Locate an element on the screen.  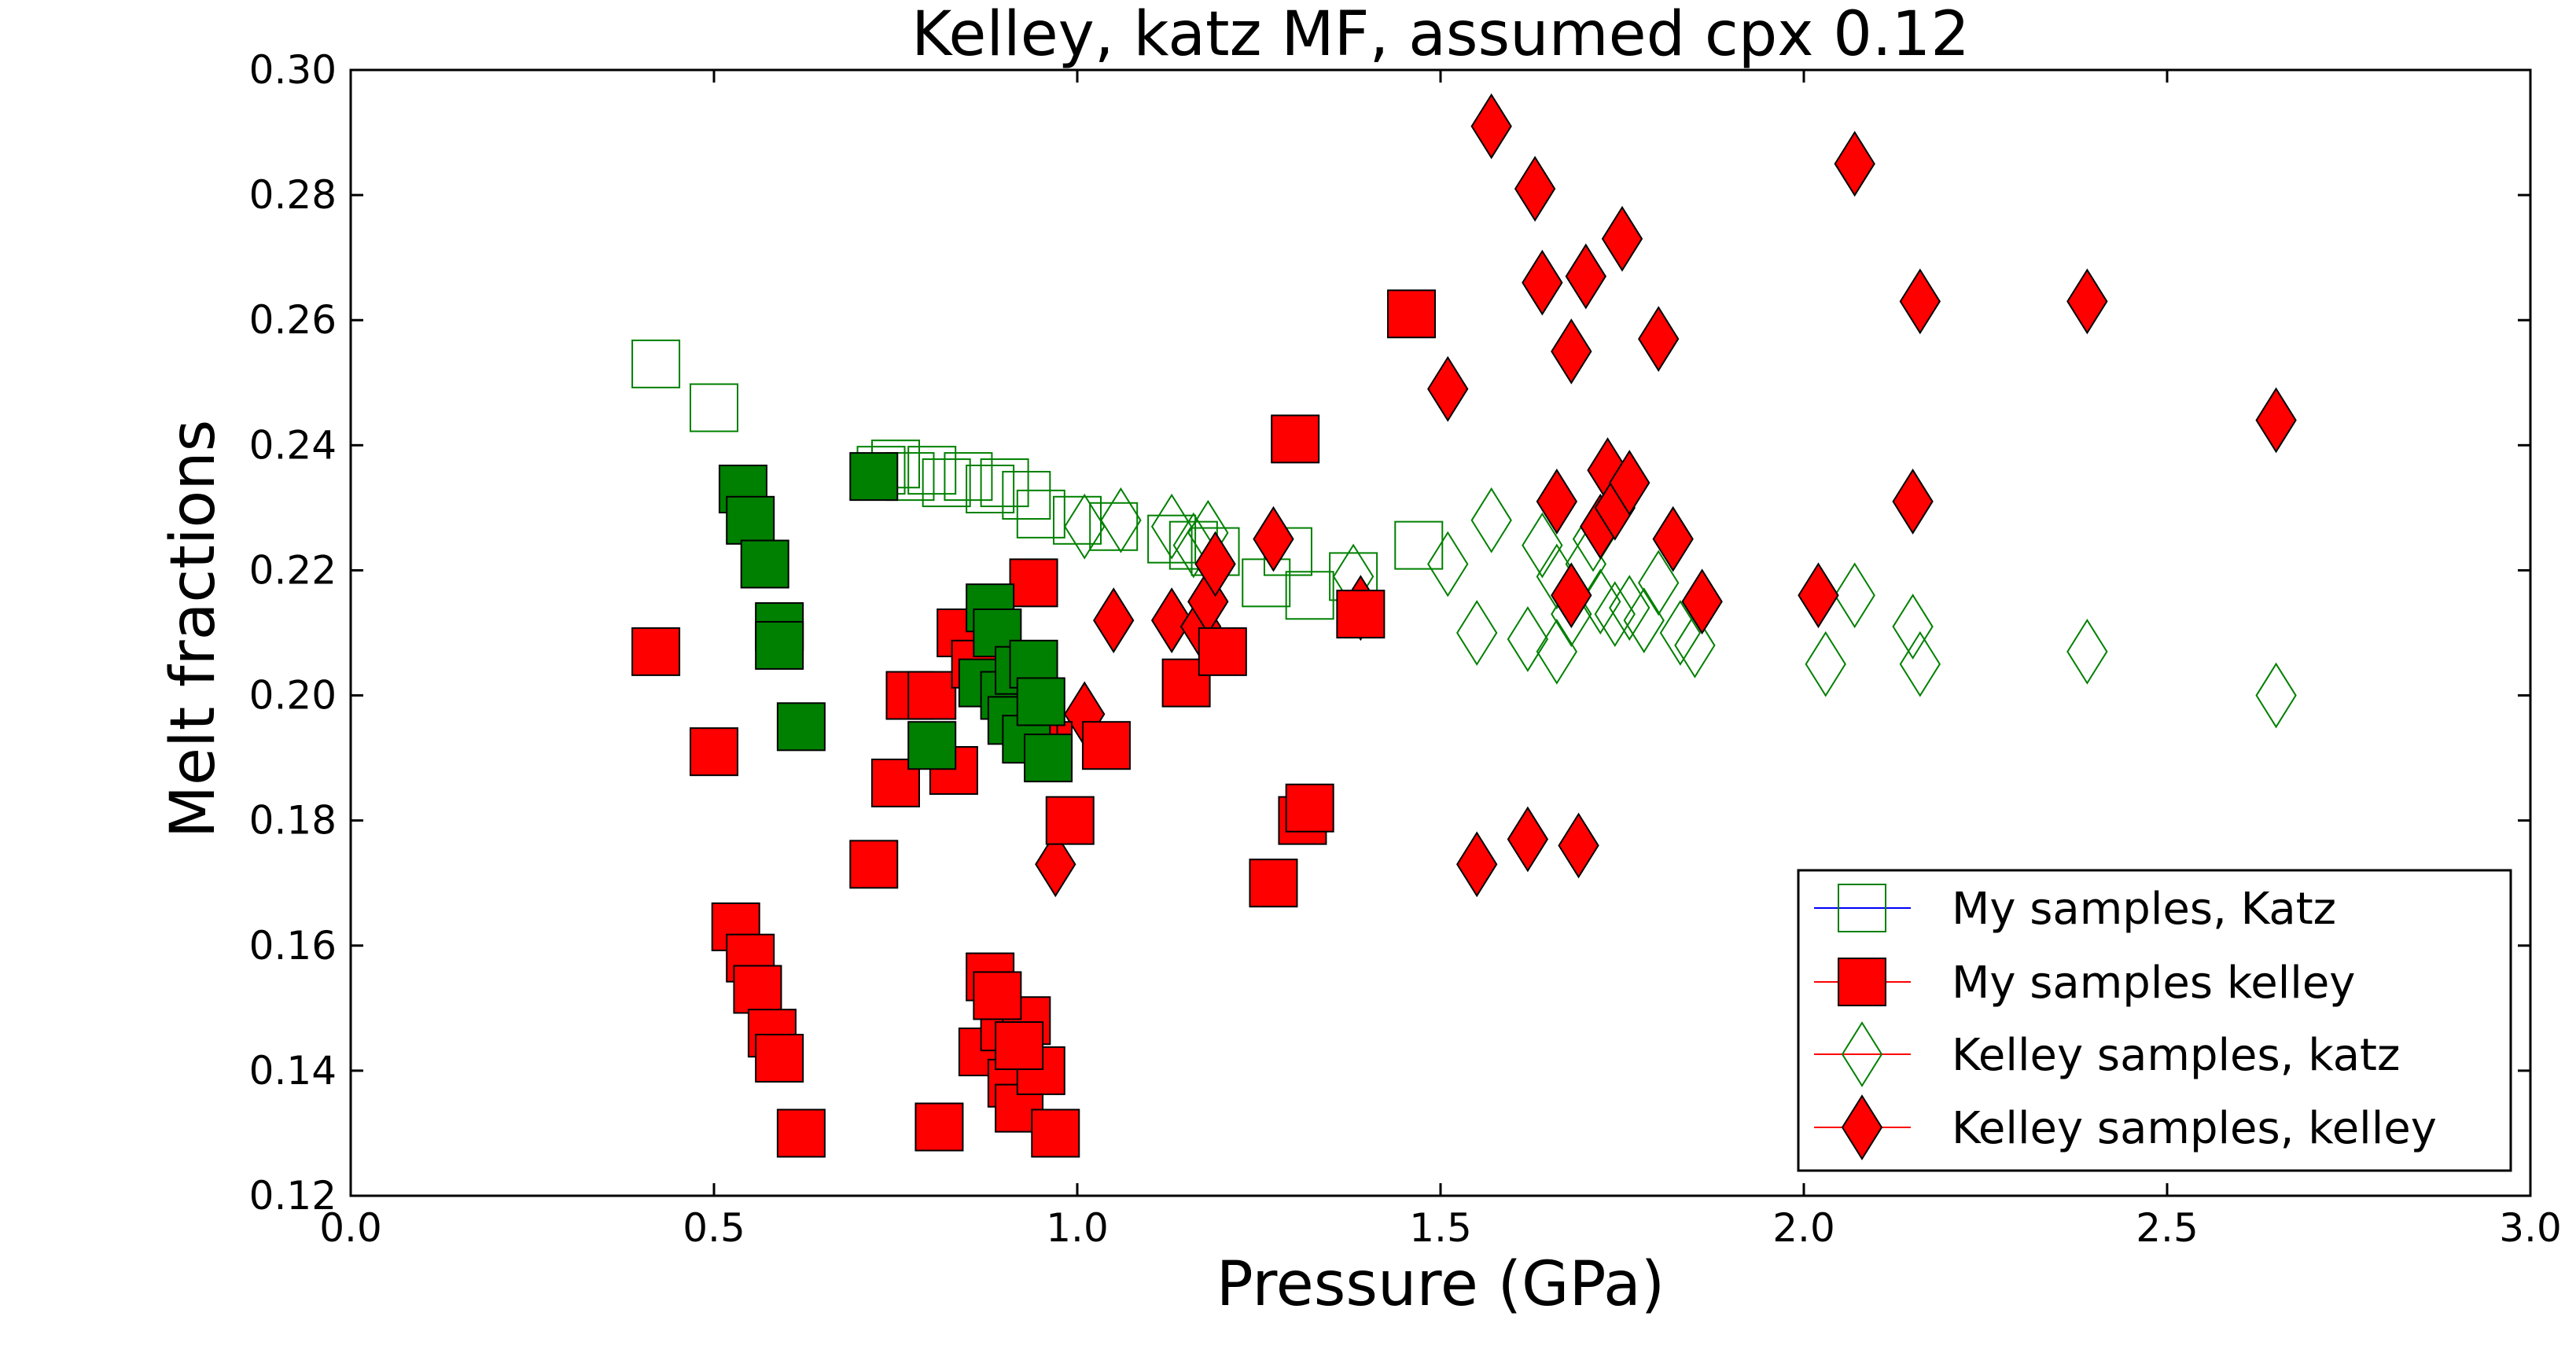
y-tick-label: 0.28 is located at coordinates (293, 195).